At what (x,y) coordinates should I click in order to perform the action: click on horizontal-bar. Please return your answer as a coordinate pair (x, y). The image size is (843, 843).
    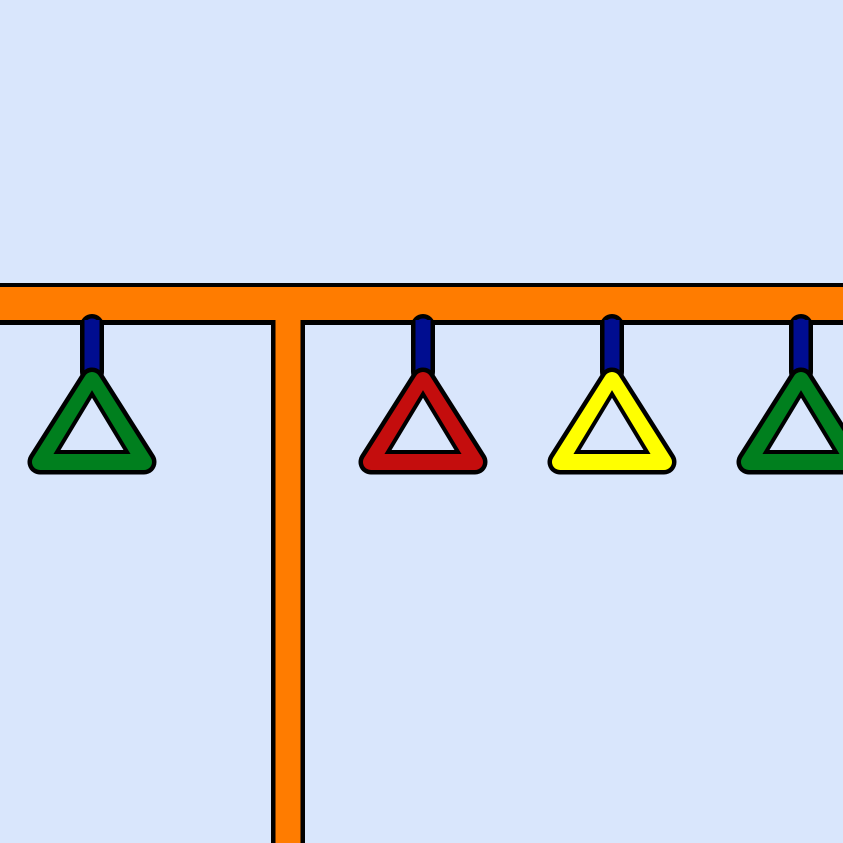
    Looking at the image, I should click on (421, 306).